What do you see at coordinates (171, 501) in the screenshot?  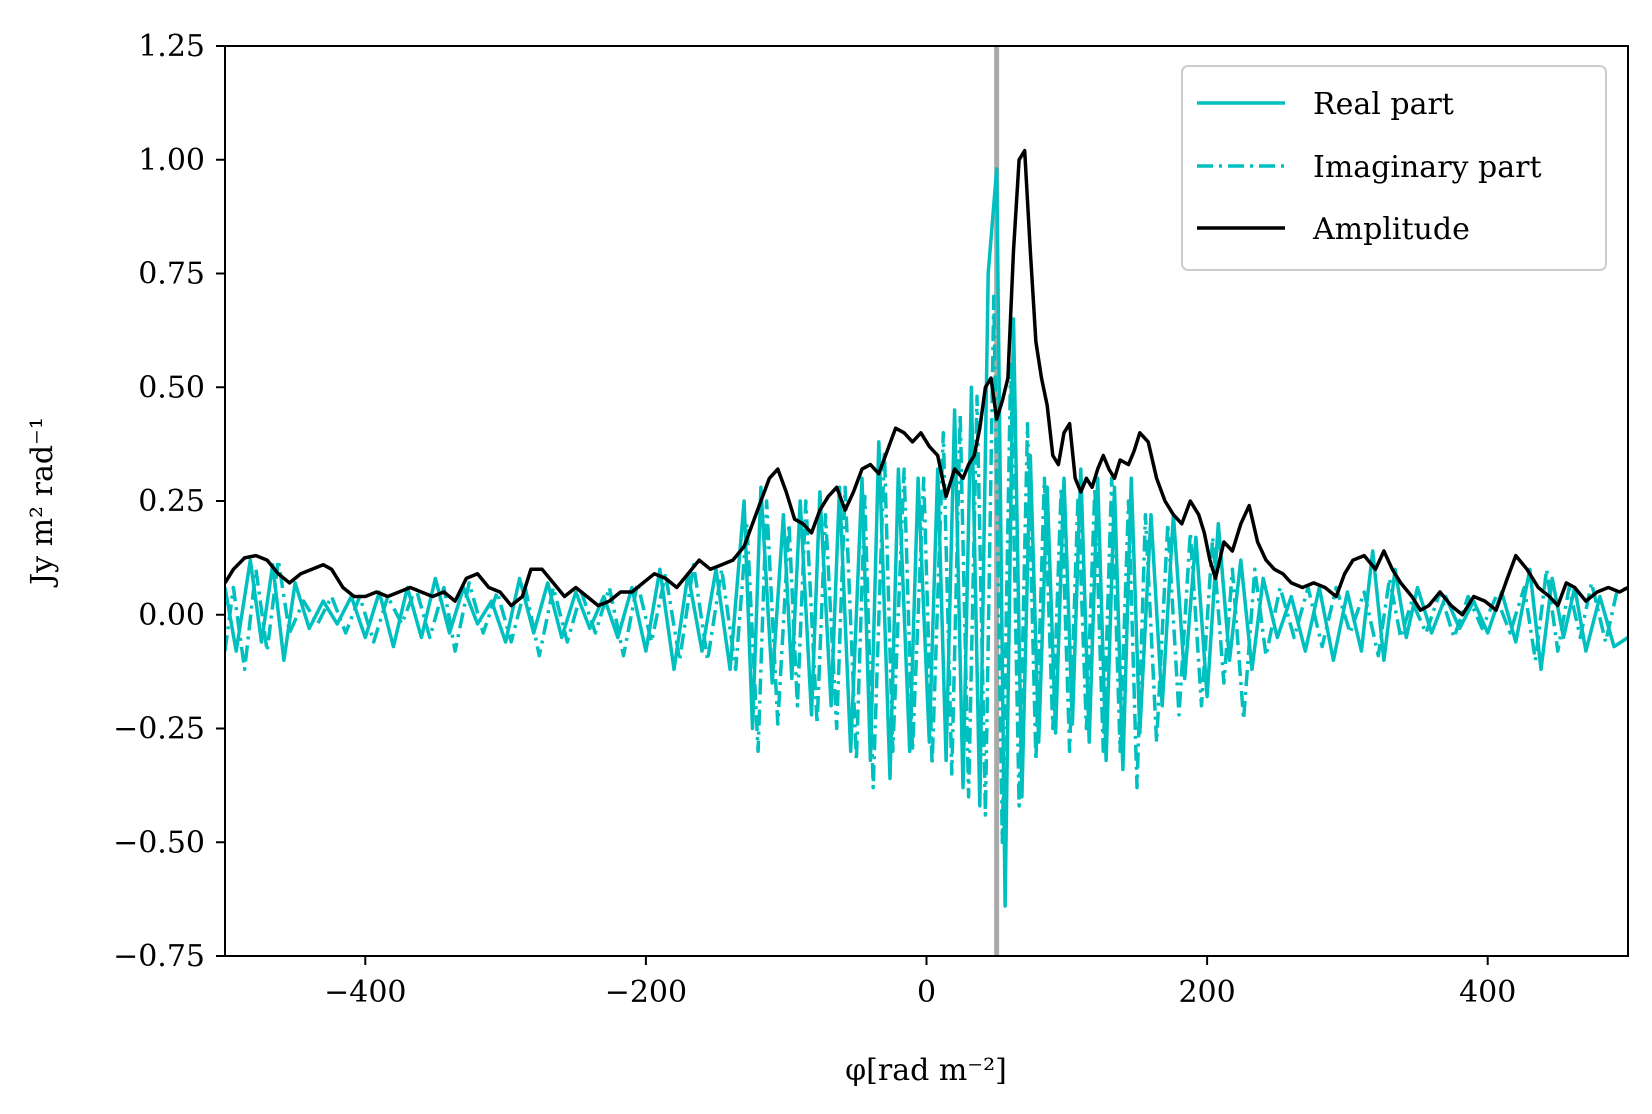 I see `y-tick-label: 0.25` at bounding box center [171, 501].